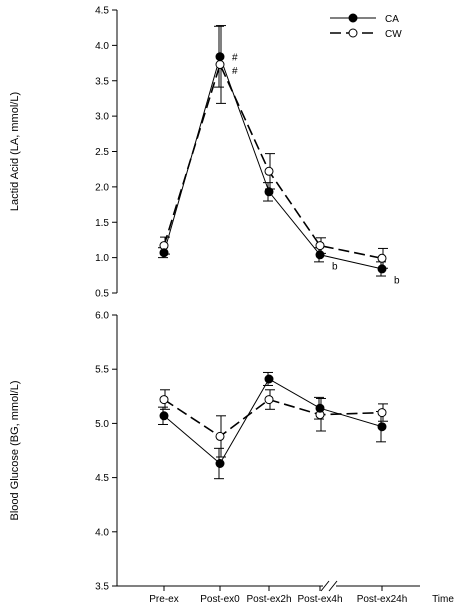 This screenshot has width=459, height=609. Describe the element at coordinates (102, 258) in the screenshot. I see `y-tick-label: 1.0` at that location.